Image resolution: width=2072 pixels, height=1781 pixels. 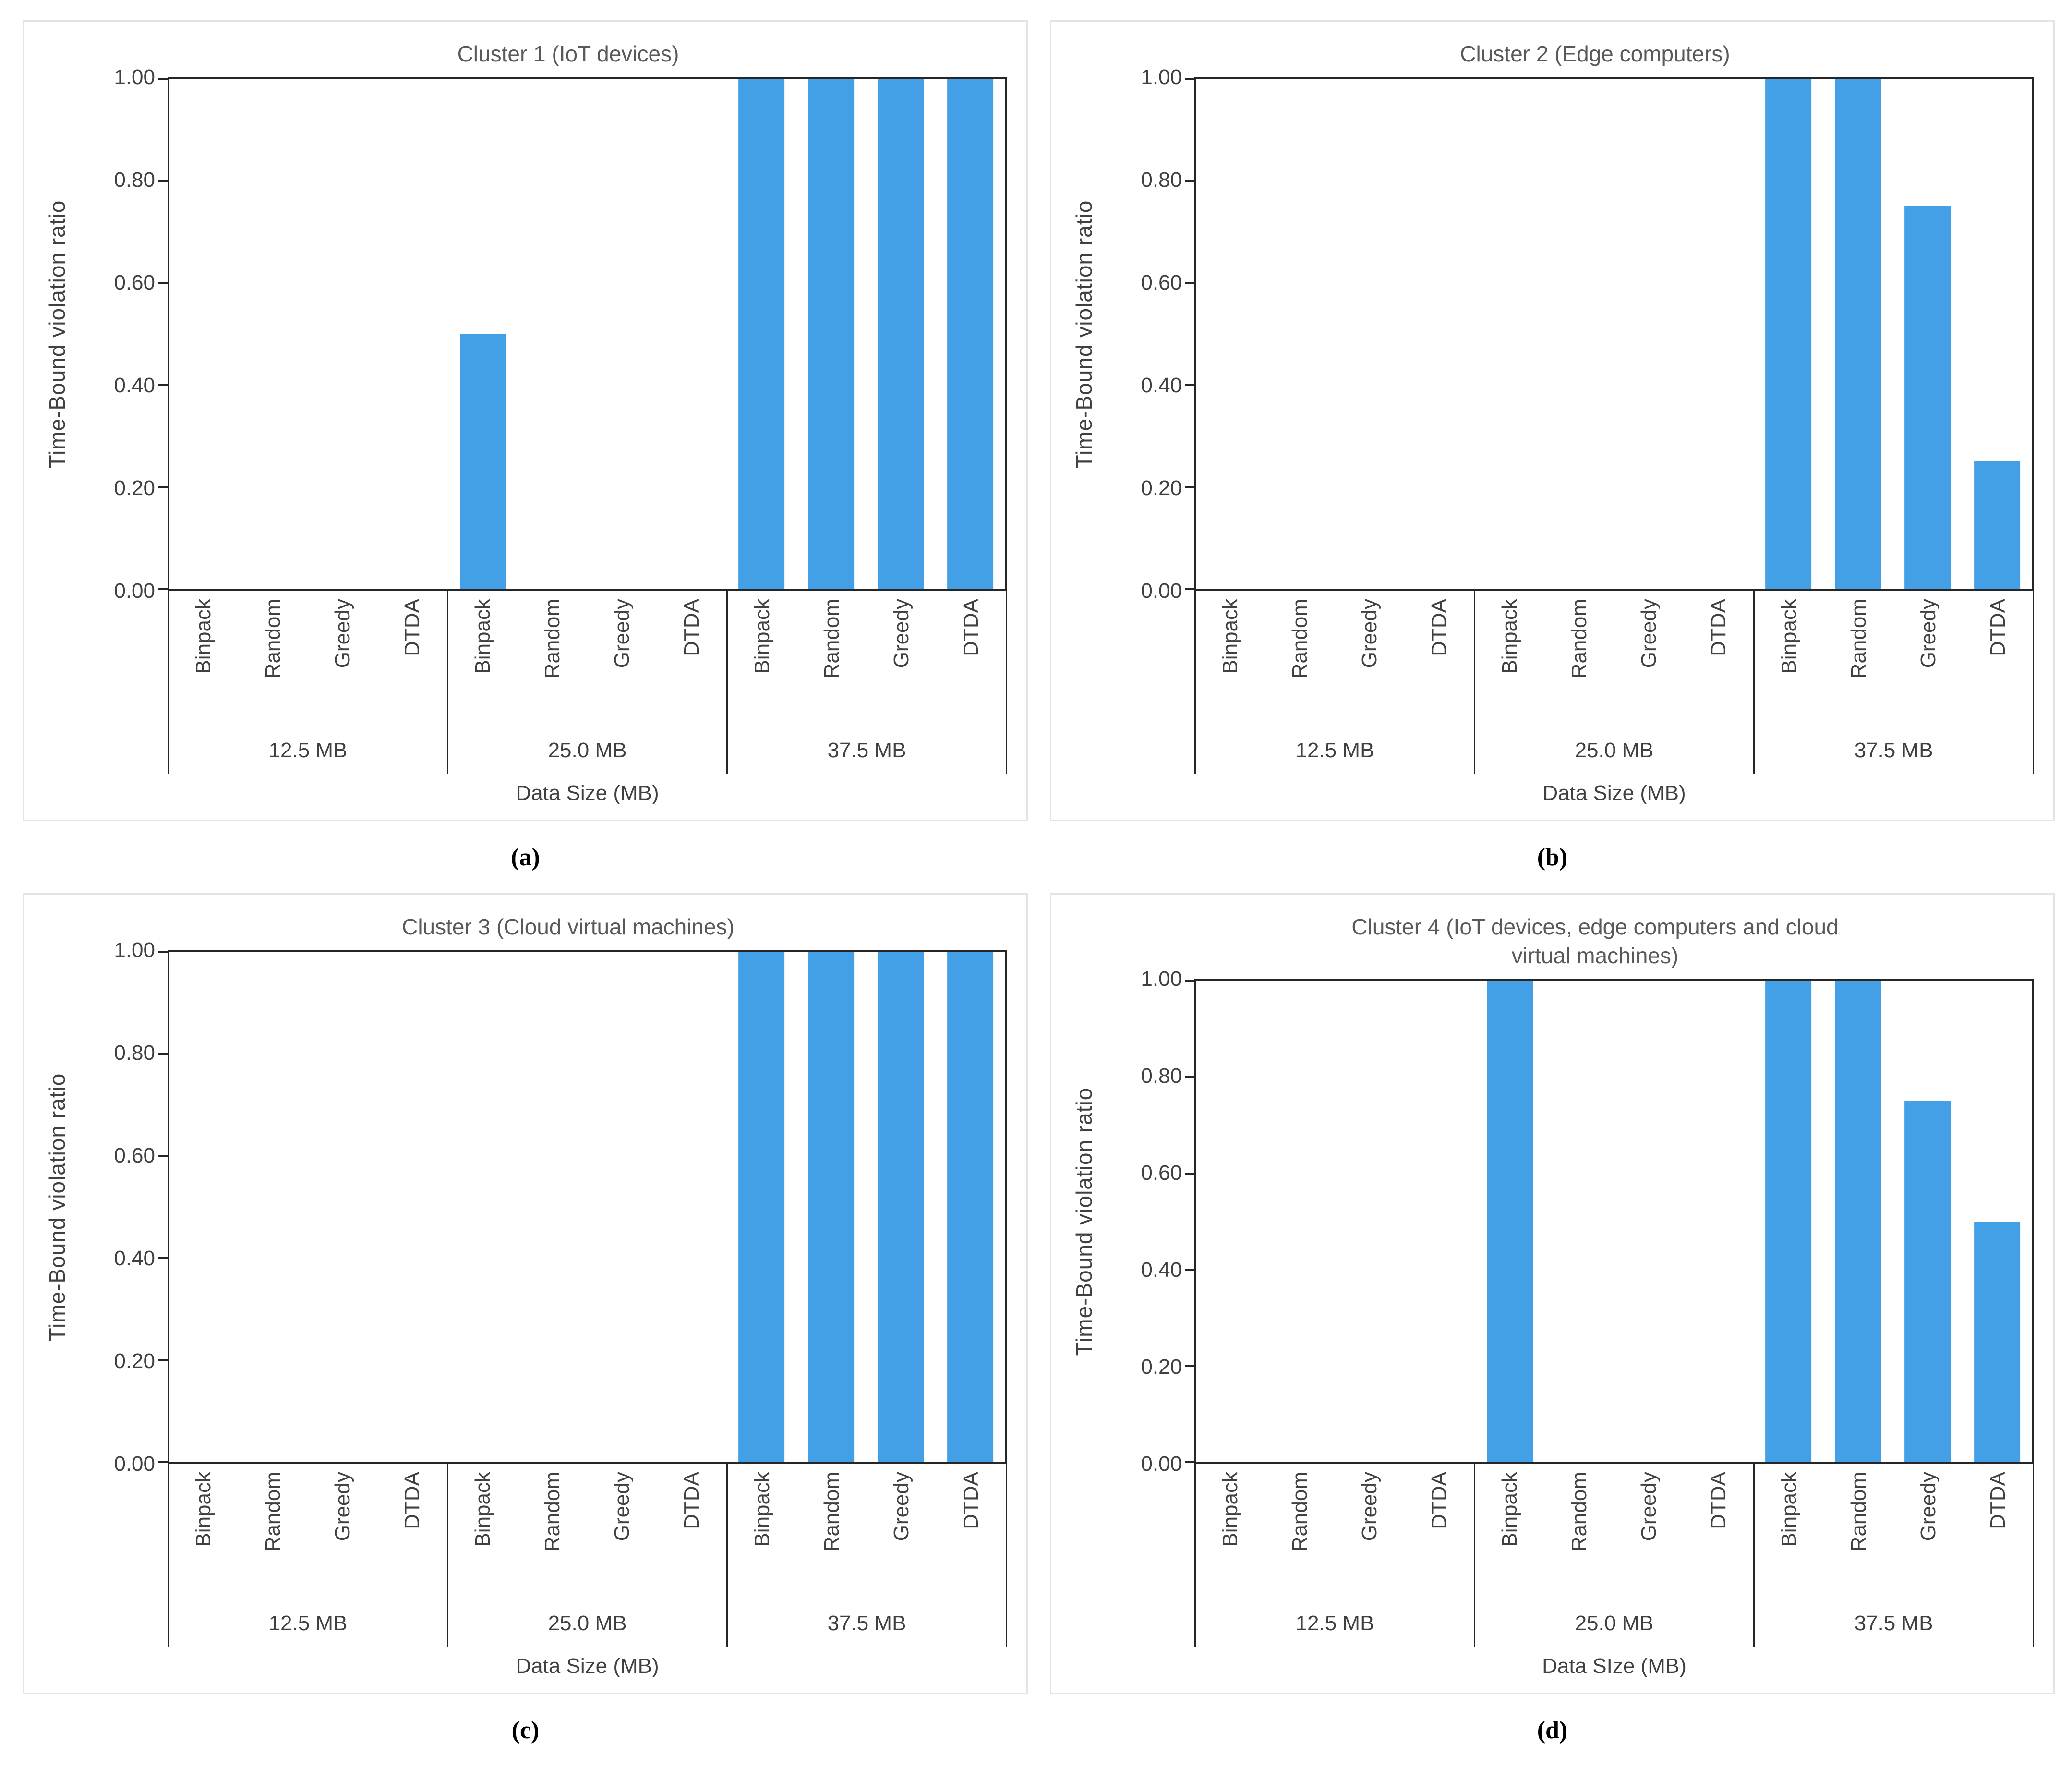 What do you see at coordinates (1510, 1221) in the screenshot?
I see `bar-binpack-25.0MB` at bounding box center [1510, 1221].